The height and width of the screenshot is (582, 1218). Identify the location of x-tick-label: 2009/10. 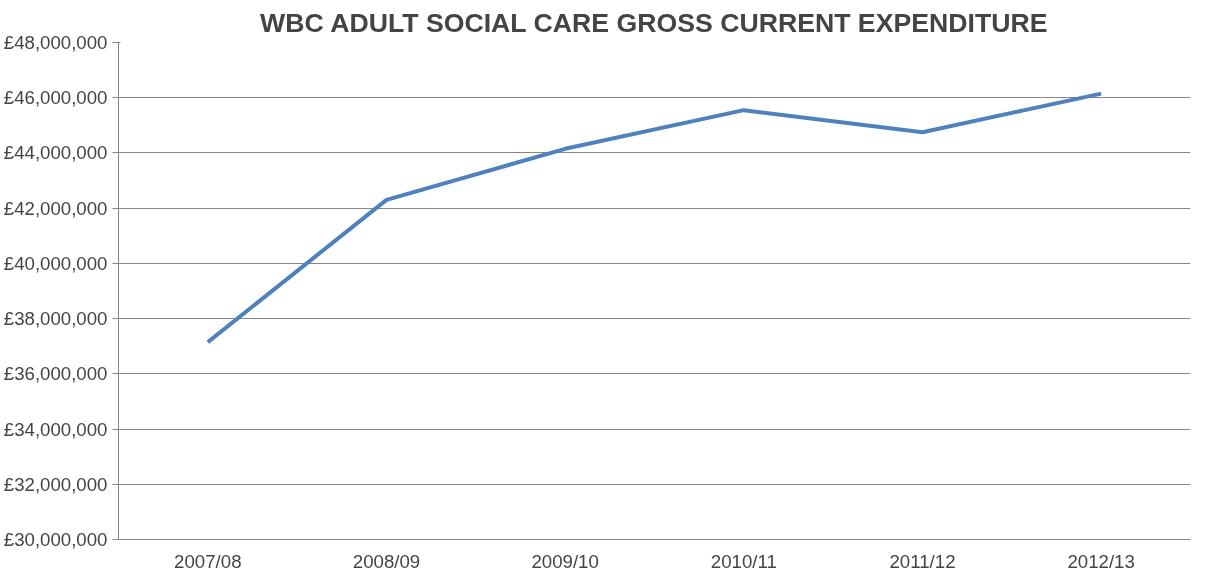
(565, 561).